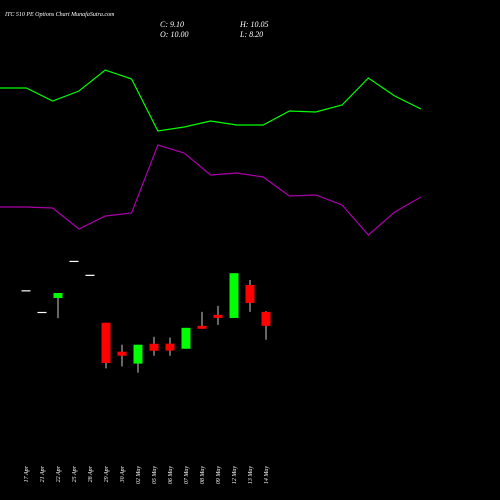  Describe the element at coordinates (123, 474) in the screenshot. I see `x-tick-label: 30 Apr` at that location.